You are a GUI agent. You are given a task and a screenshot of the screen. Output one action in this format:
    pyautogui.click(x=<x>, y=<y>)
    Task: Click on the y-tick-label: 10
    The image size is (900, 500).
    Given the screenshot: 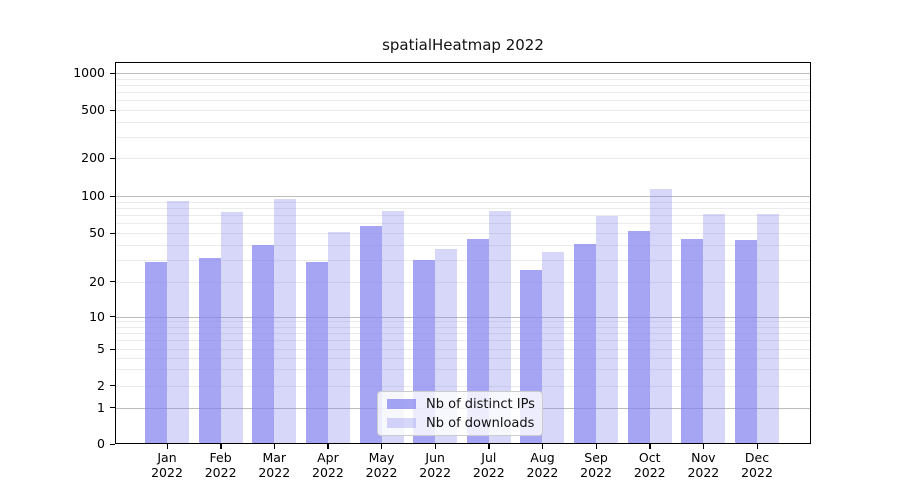 What is the action you would take?
    pyautogui.click(x=97, y=316)
    